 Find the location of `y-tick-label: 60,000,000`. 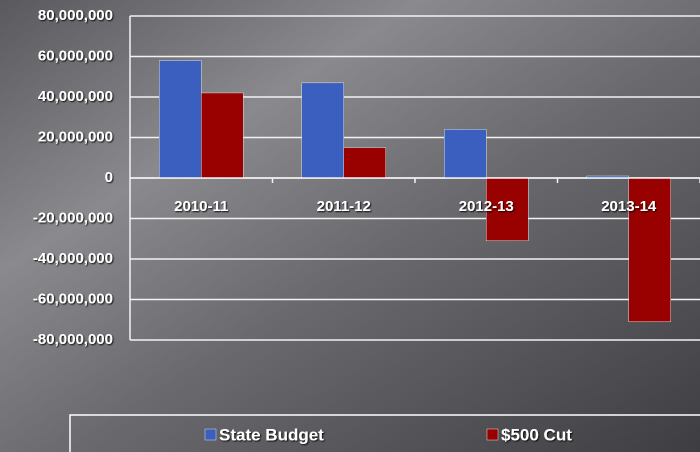

y-tick-label: 60,000,000 is located at coordinates (75, 55).